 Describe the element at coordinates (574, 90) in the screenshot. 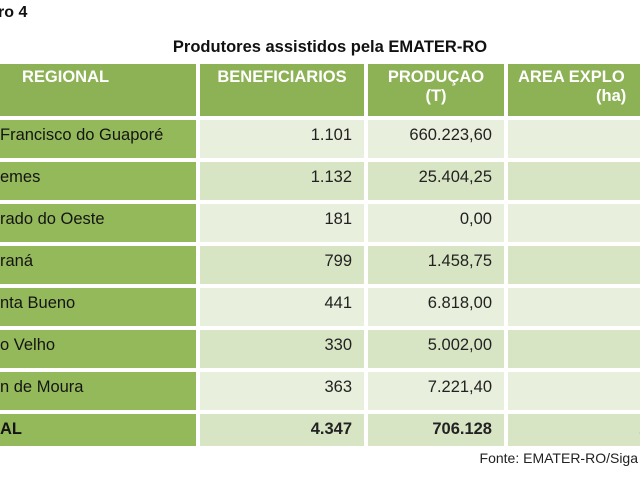

I see `header-area: AREA EXPLO (ha)` at that location.